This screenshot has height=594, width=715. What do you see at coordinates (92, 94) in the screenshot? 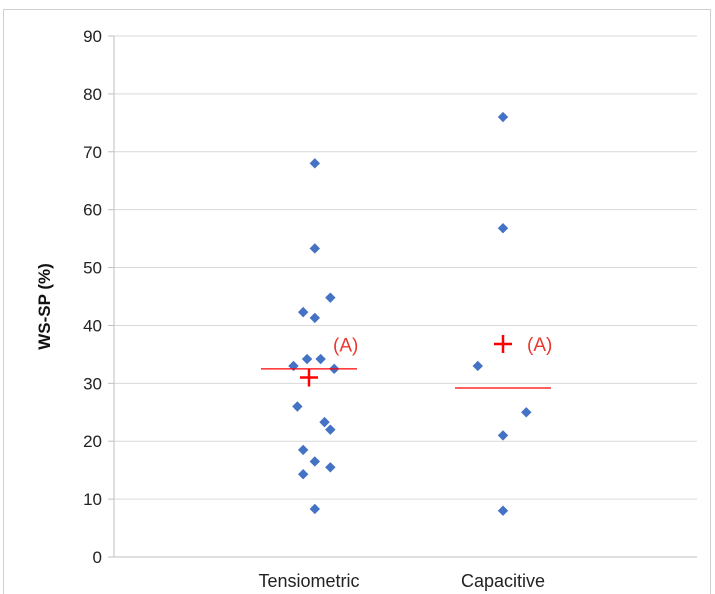
I see `y-tick-label: 80` at bounding box center [92, 94].